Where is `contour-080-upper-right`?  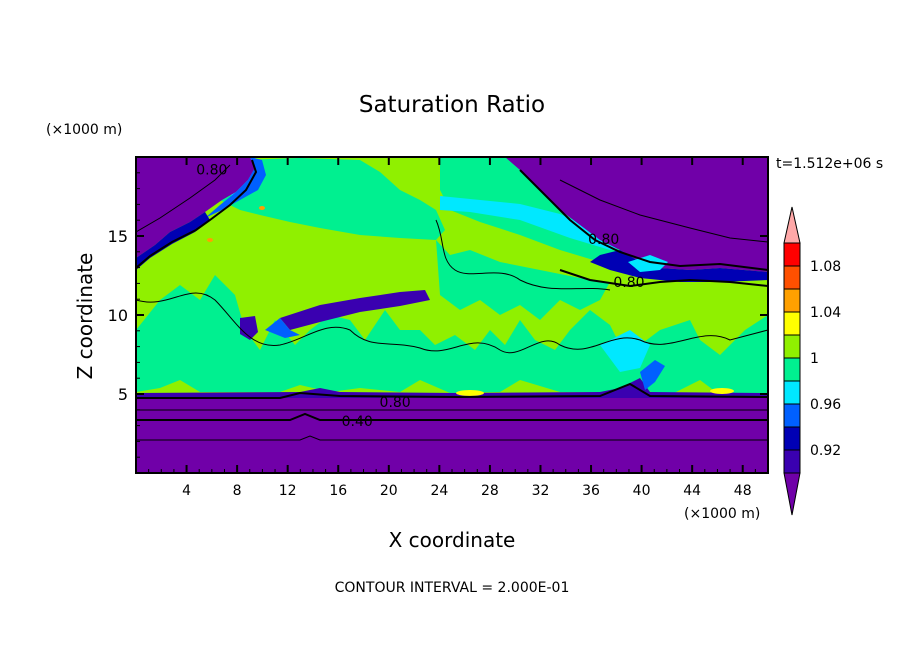 contour-080-upper-right is located at coordinates (643, 220).